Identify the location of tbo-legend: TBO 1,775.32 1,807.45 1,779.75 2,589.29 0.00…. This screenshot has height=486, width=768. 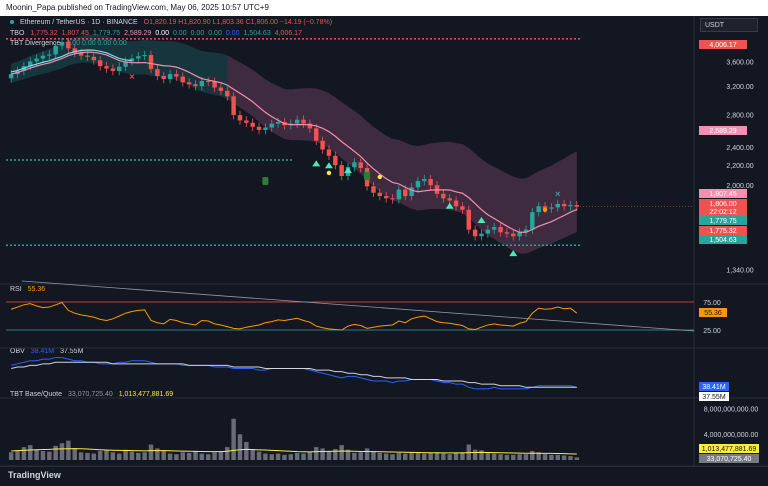
(160, 33).